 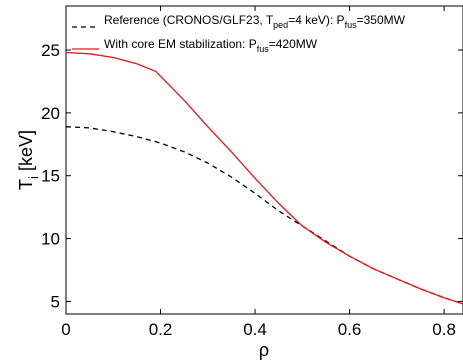 What do you see at coordinates (65, 329) in the screenshot?
I see `x-tick-label: 0` at bounding box center [65, 329].